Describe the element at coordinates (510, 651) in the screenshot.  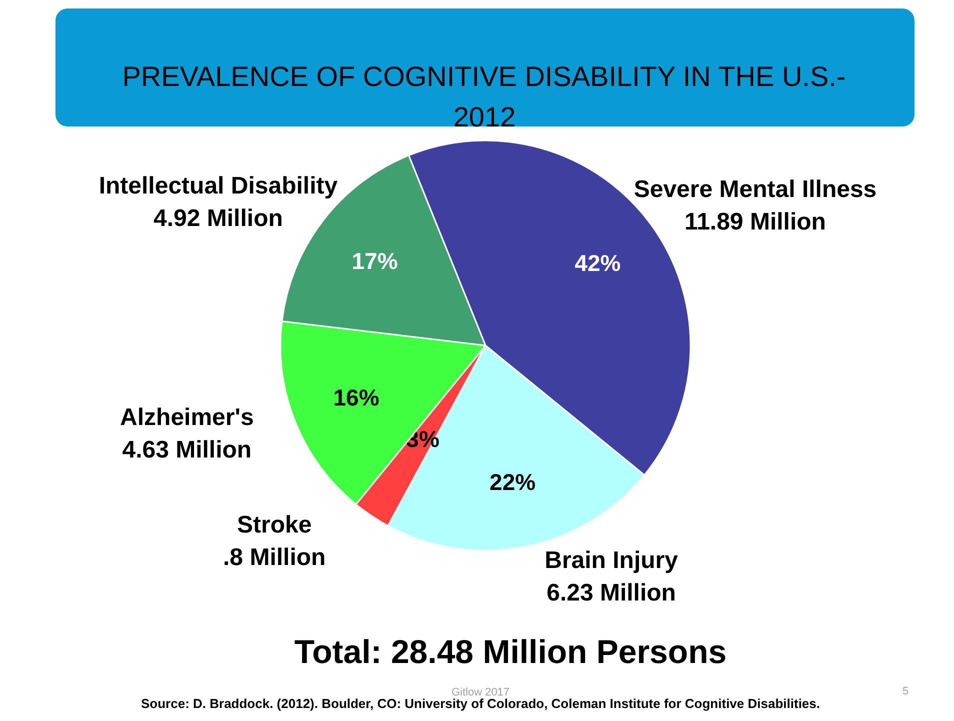
I see `text: Total: 28.48 Million Persons` at that location.